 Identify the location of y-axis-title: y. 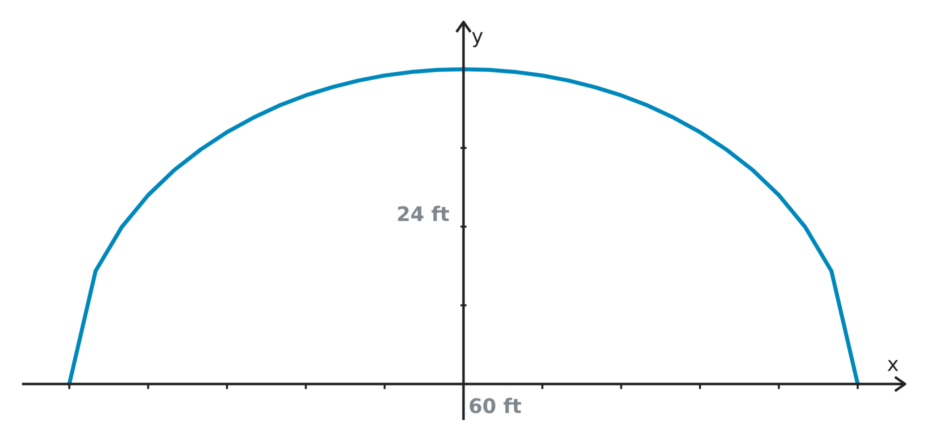
(478, 36).